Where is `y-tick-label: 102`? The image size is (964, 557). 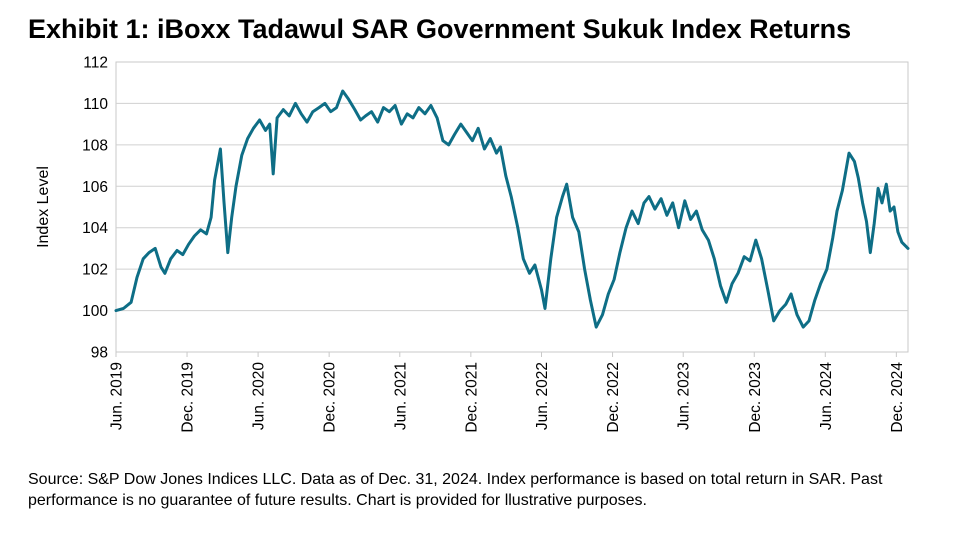
y-tick-label: 102 is located at coordinates (95, 270).